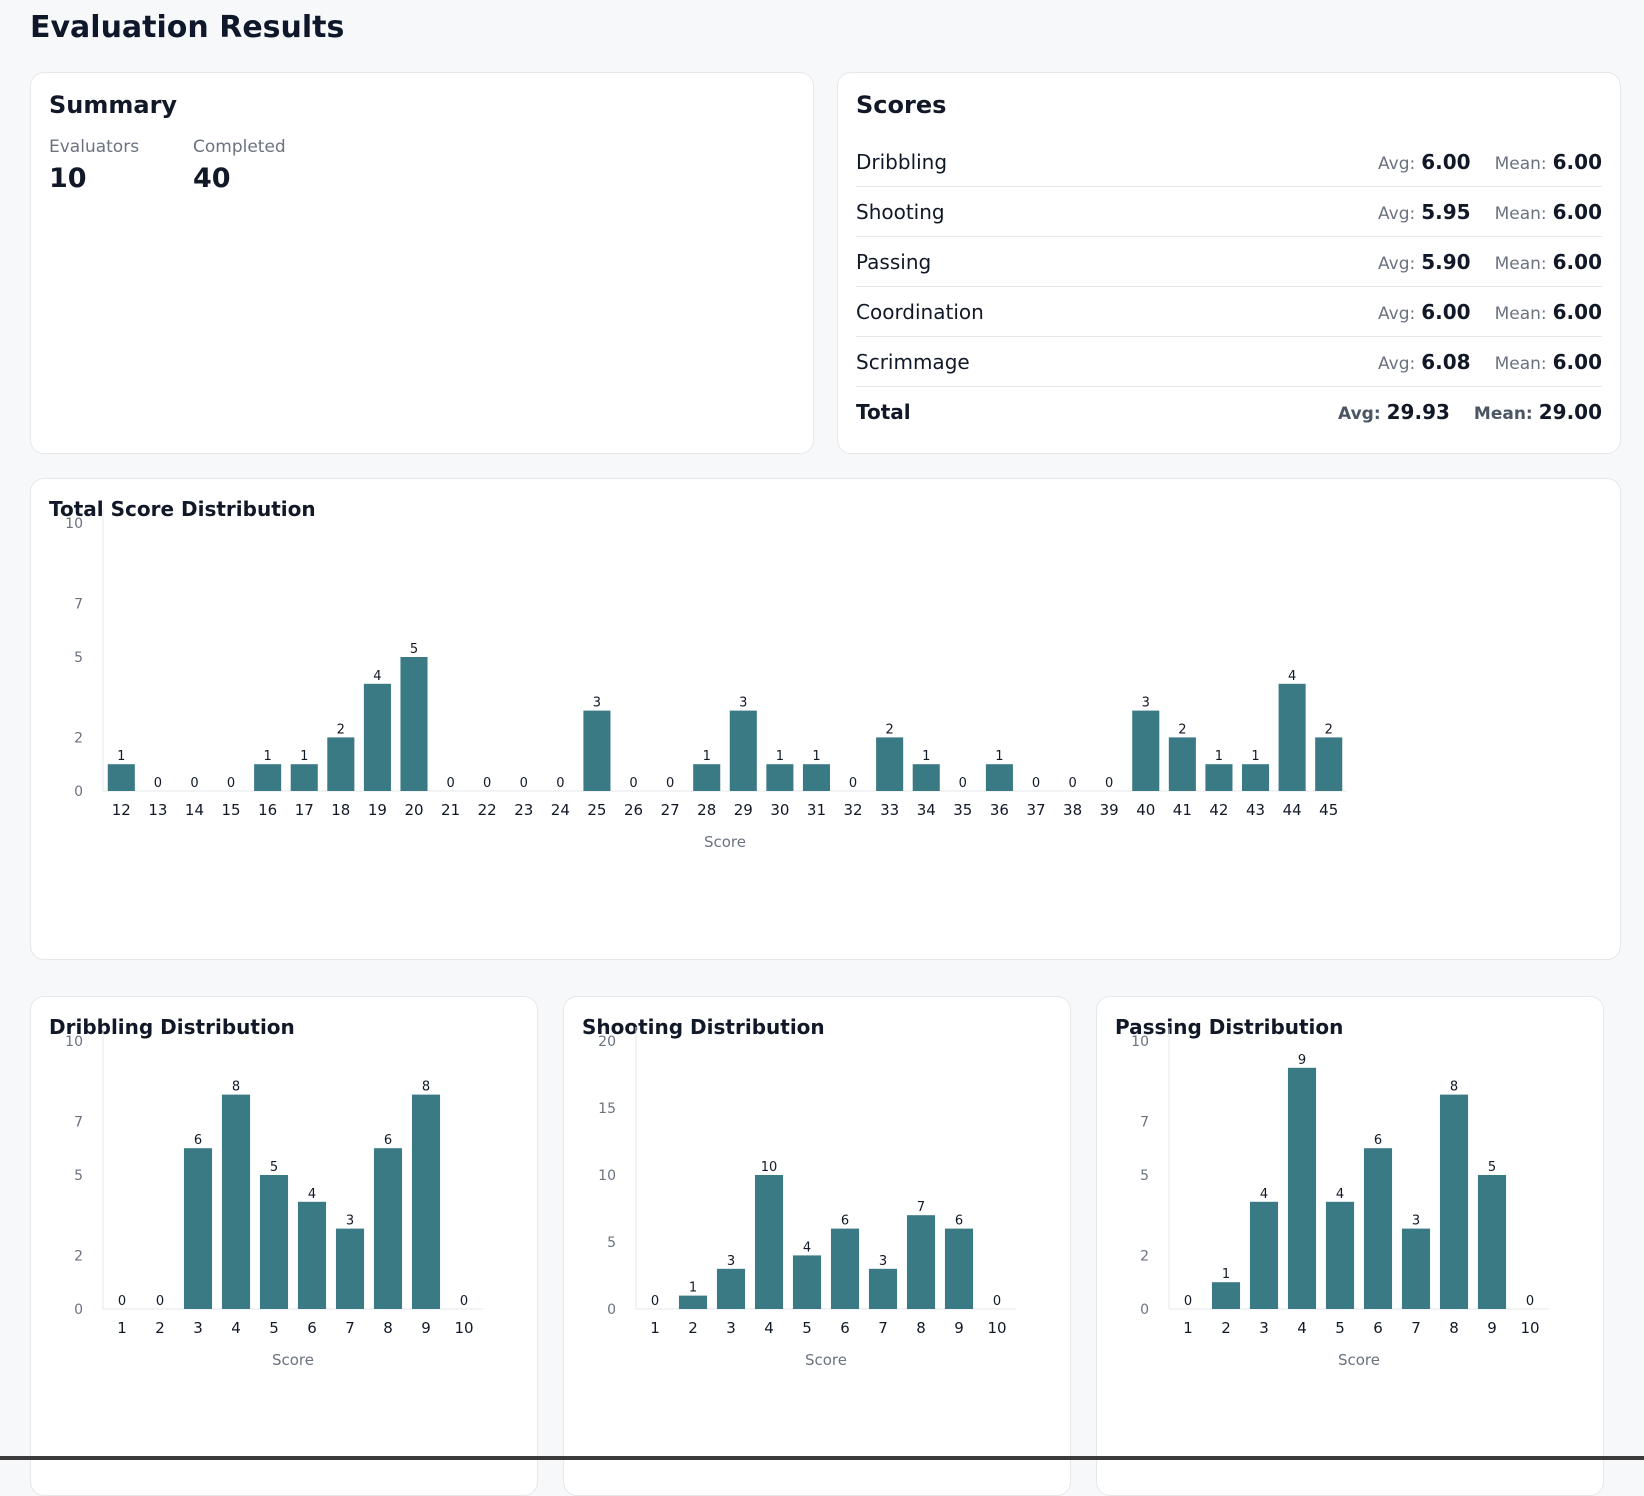  I want to click on summary-card: Summary Evaluators 10 Completed 40, so click(422, 263).